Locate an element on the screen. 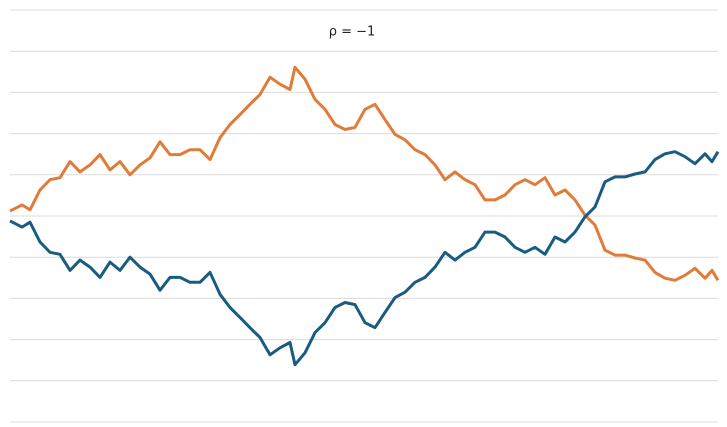 This screenshot has width=727, height=427. chart-title: ρ = −1 is located at coordinates (352, 32).